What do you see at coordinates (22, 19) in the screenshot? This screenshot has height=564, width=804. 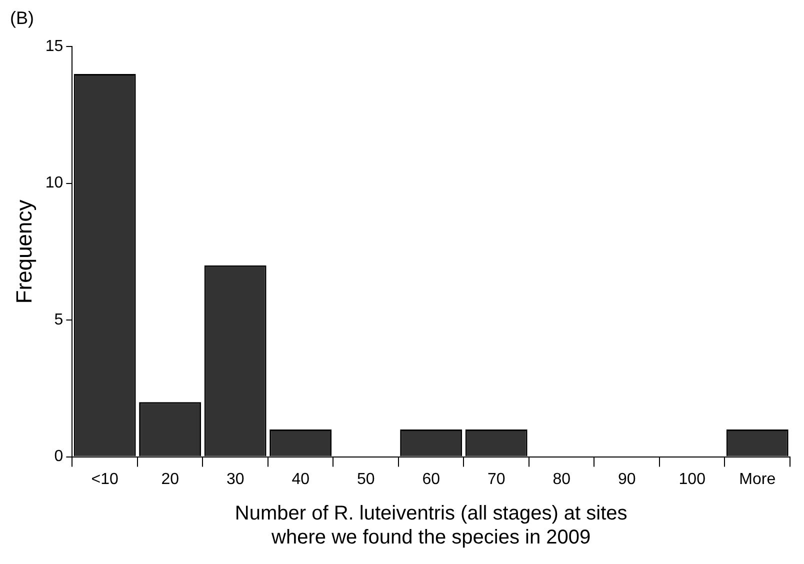 I see `text: (B)` at bounding box center [22, 19].